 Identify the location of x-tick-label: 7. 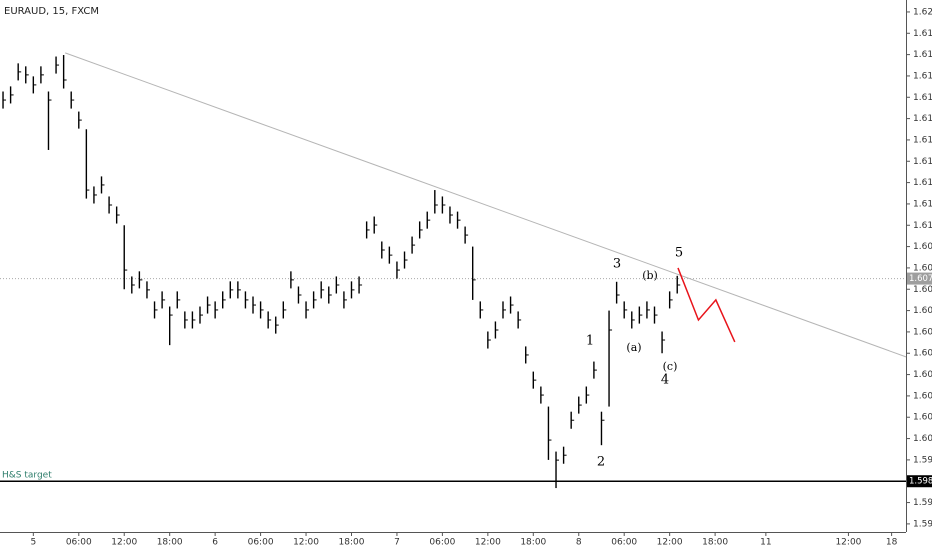
(397, 543).